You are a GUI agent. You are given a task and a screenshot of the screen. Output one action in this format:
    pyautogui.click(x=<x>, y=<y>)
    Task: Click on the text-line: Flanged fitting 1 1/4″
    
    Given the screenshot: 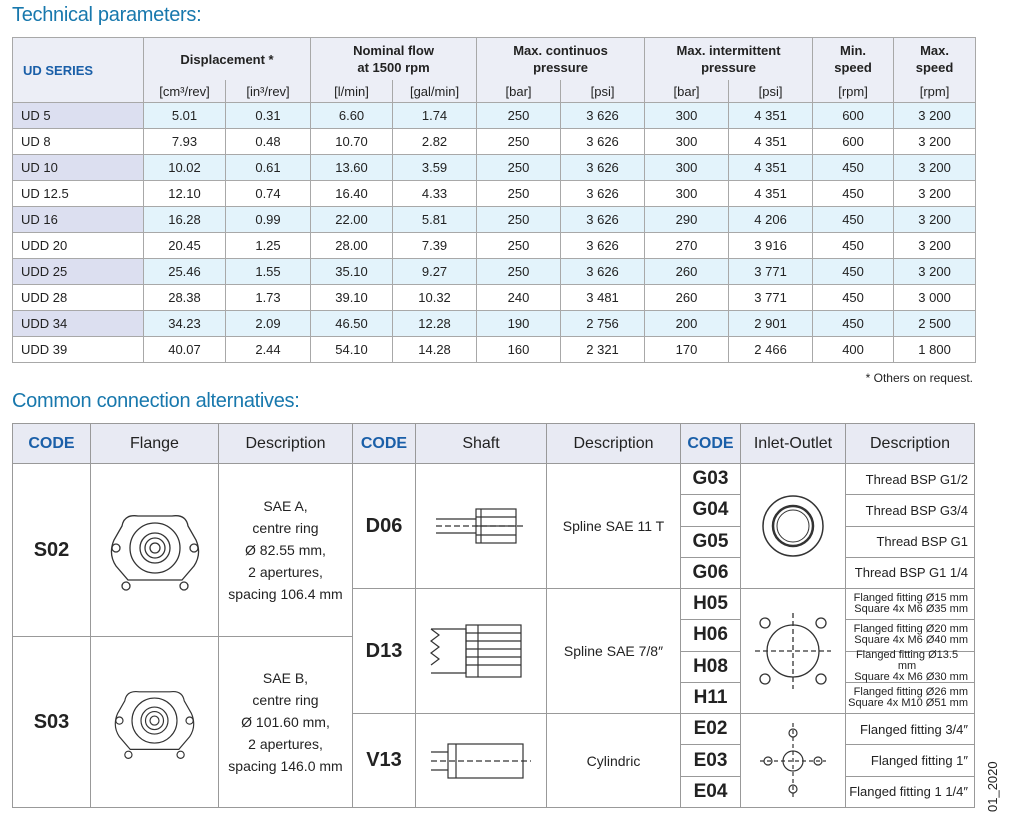 What is the action you would take?
    pyautogui.click(x=908, y=792)
    